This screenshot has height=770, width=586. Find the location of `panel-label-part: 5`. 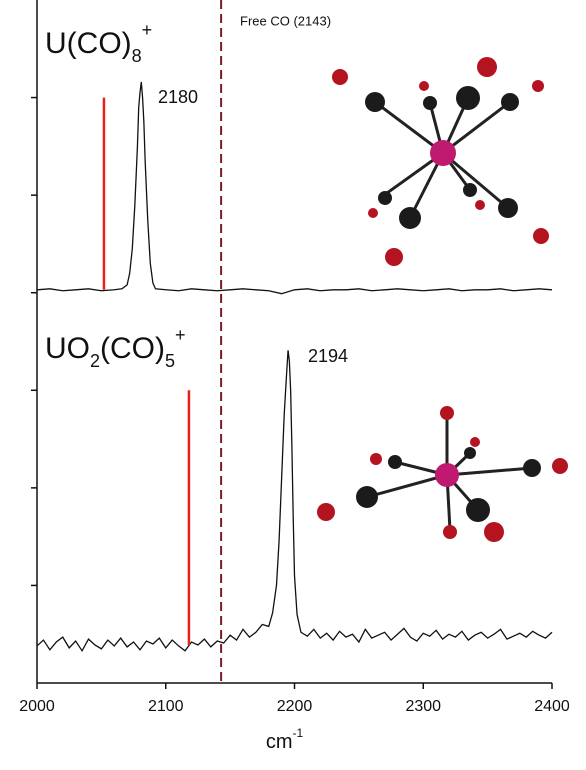

panel-label-part: 5 is located at coordinates (170, 361).